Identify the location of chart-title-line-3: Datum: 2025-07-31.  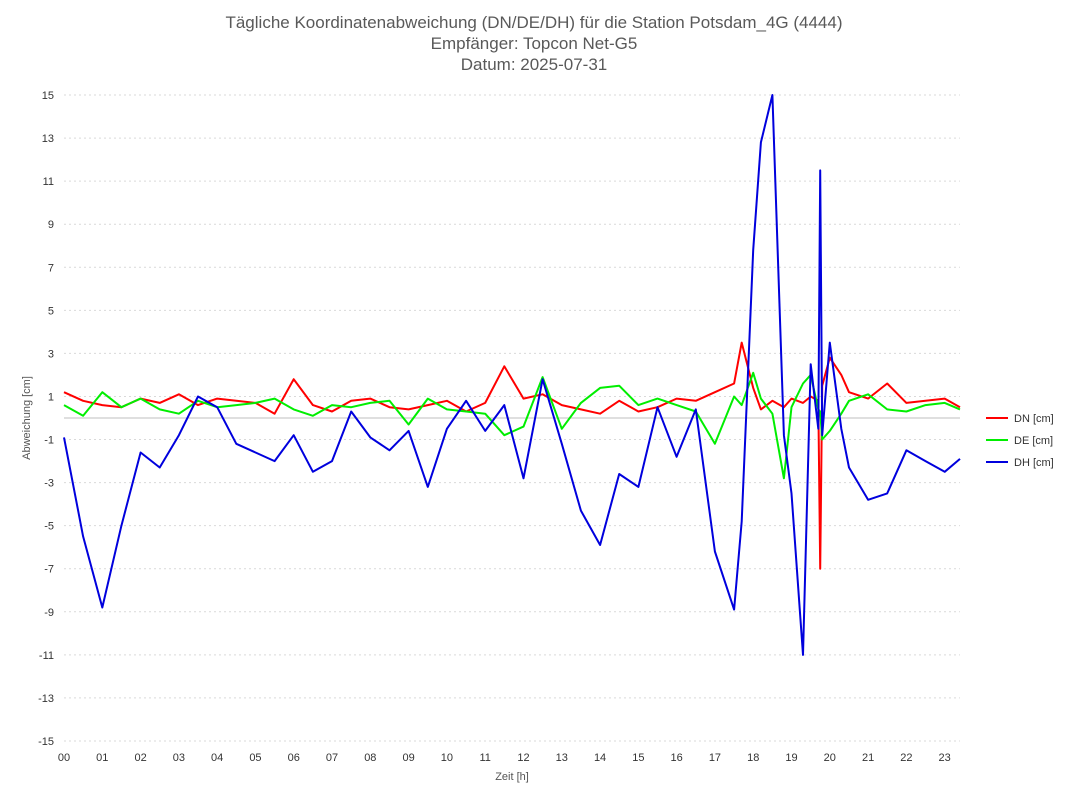
(534, 64).